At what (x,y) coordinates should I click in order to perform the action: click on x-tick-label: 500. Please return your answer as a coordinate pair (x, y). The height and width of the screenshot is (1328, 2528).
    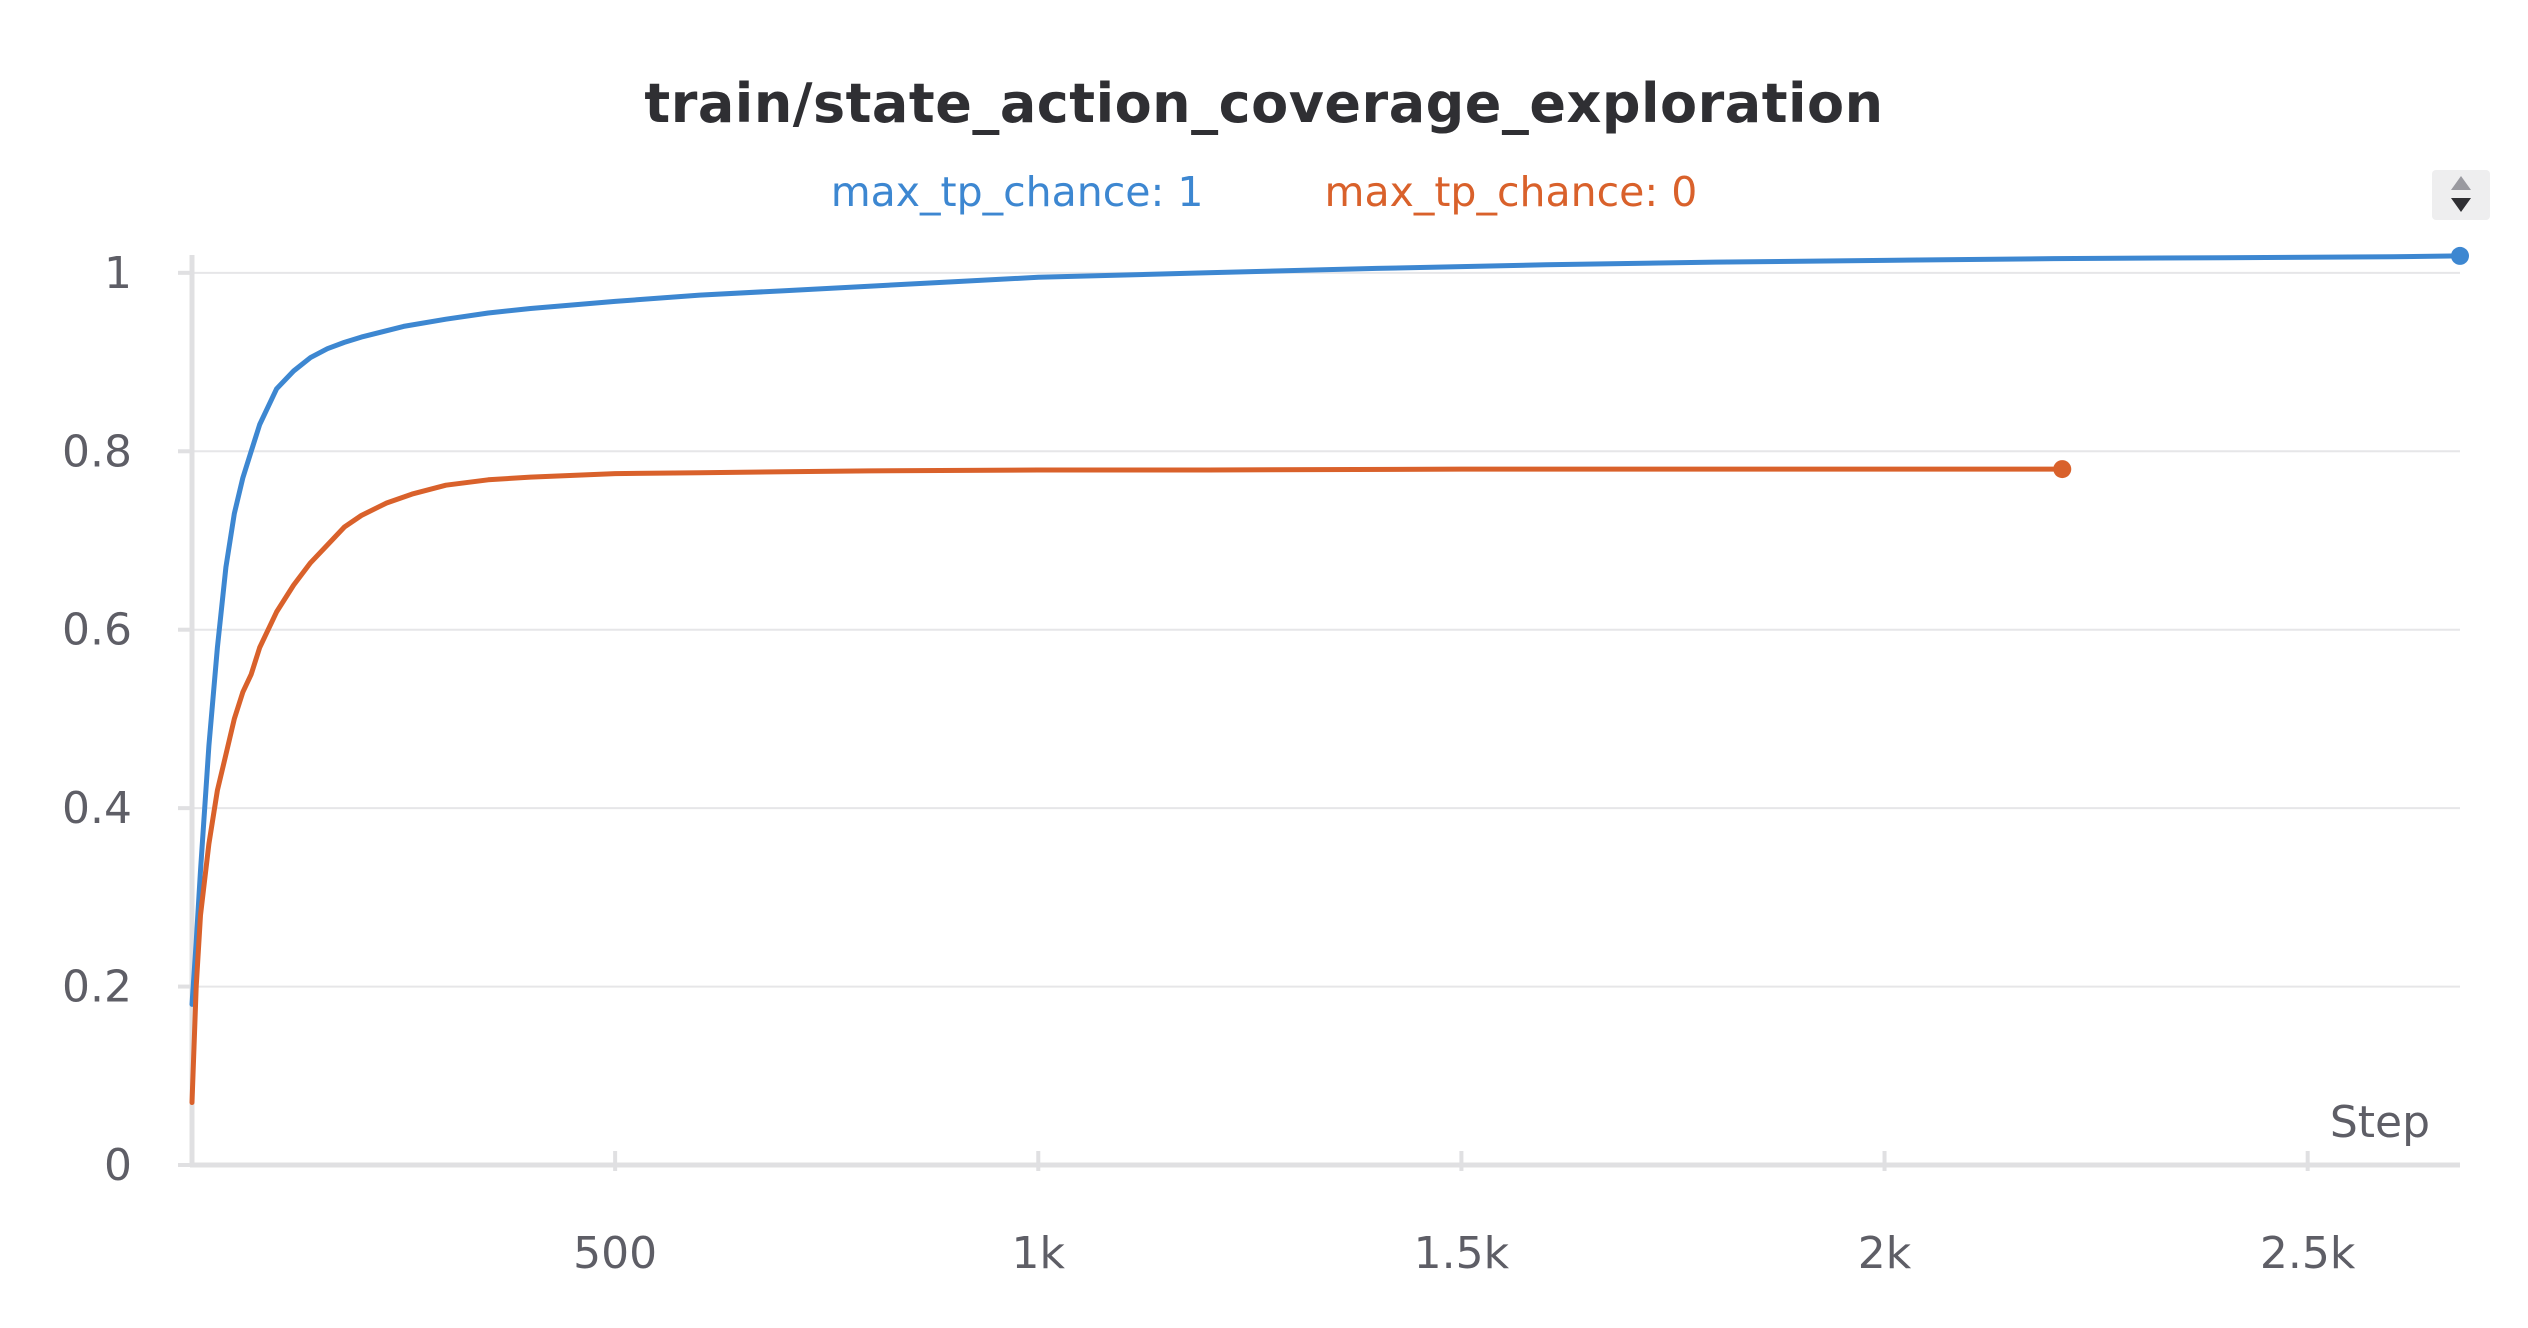
    Looking at the image, I should click on (615, 1253).